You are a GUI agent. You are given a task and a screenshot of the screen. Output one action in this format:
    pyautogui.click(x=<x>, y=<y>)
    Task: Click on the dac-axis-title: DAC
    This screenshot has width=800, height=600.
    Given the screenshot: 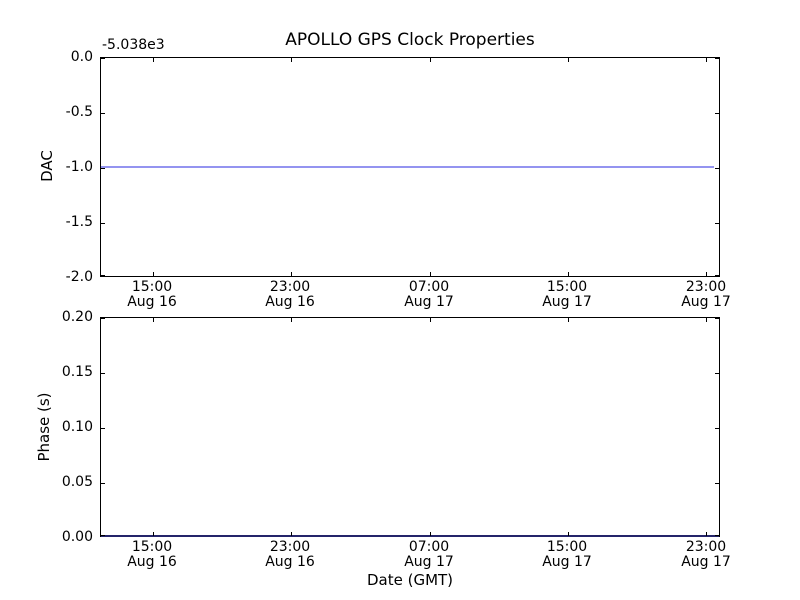 What is the action you would take?
    pyautogui.click(x=47, y=166)
    